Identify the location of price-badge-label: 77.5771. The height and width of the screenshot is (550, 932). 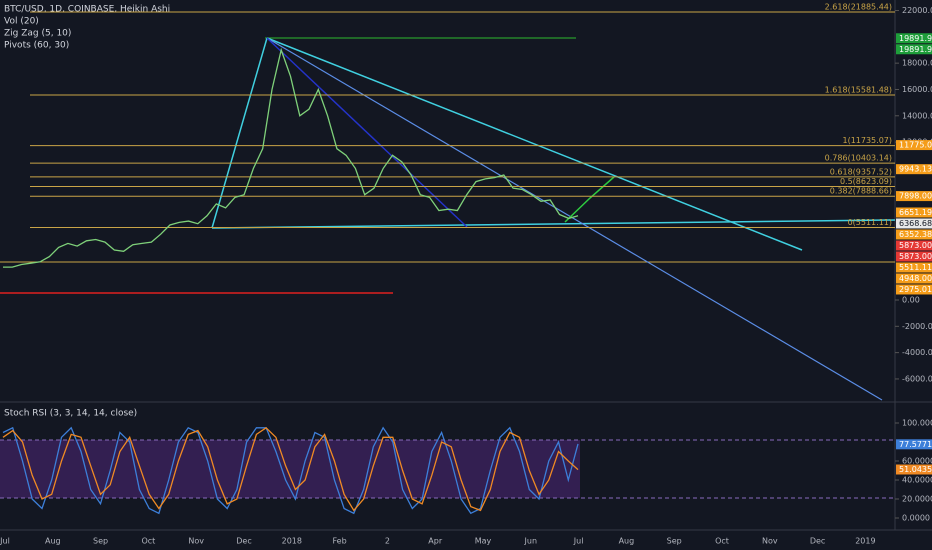
(915, 444).